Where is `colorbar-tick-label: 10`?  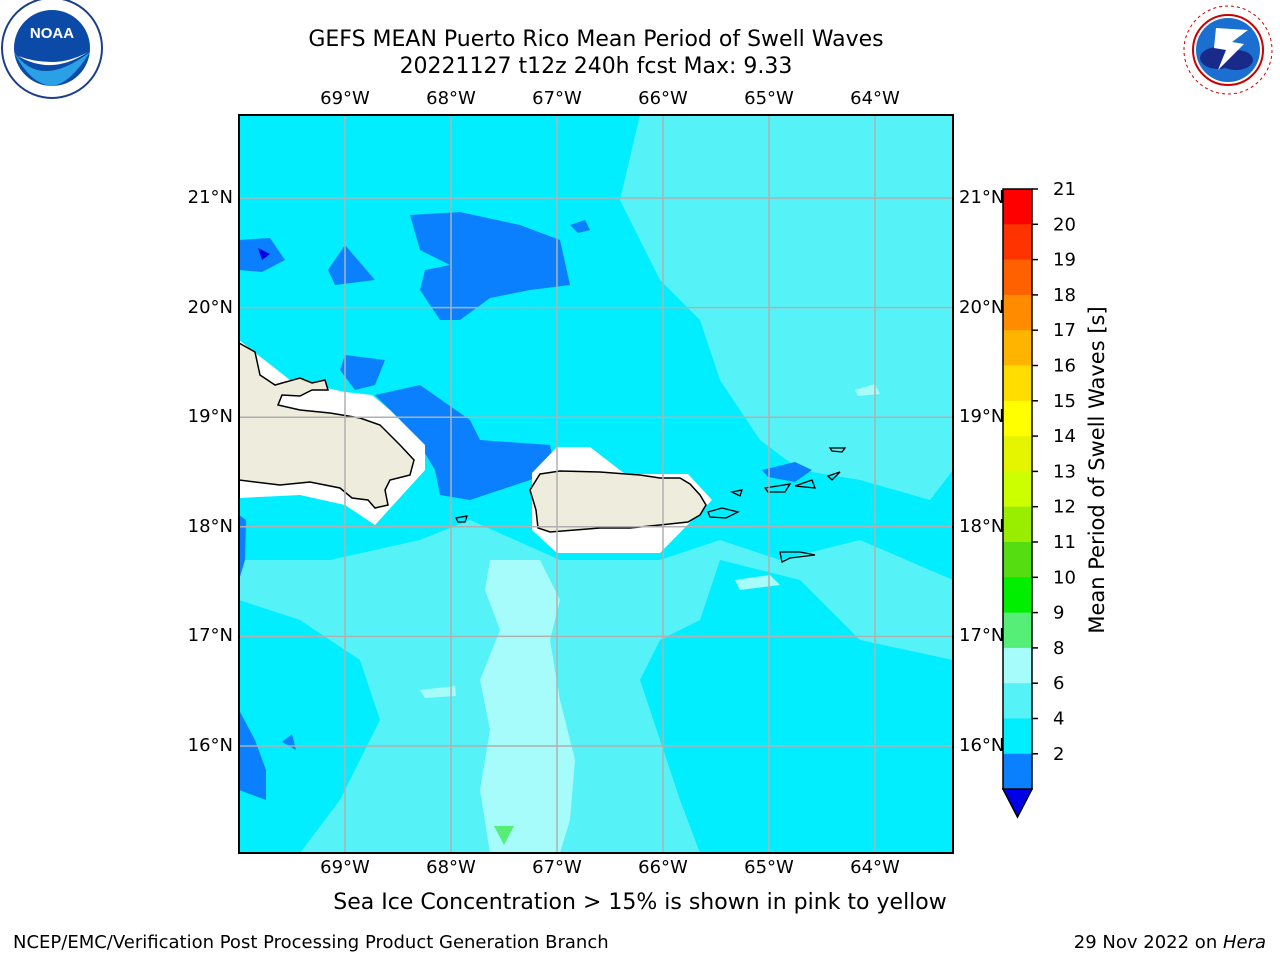 colorbar-tick-label: 10 is located at coordinates (1064, 577).